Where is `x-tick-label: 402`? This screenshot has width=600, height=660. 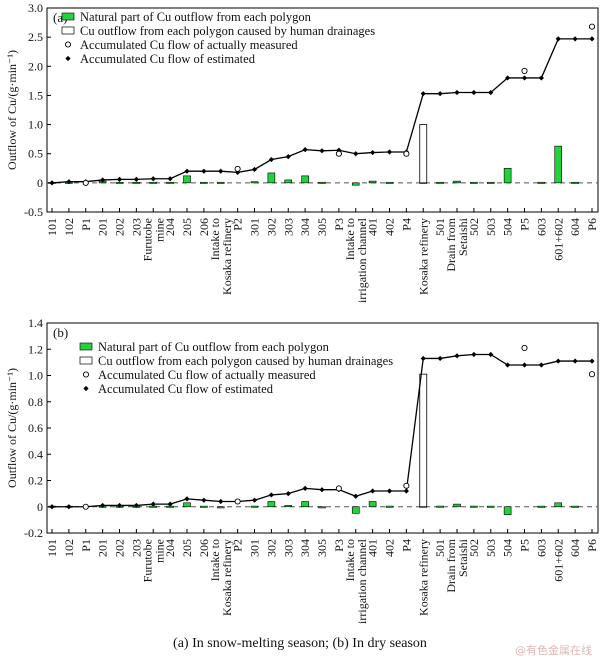
x-tick-label: 402 is located at coordinates (390, 227).